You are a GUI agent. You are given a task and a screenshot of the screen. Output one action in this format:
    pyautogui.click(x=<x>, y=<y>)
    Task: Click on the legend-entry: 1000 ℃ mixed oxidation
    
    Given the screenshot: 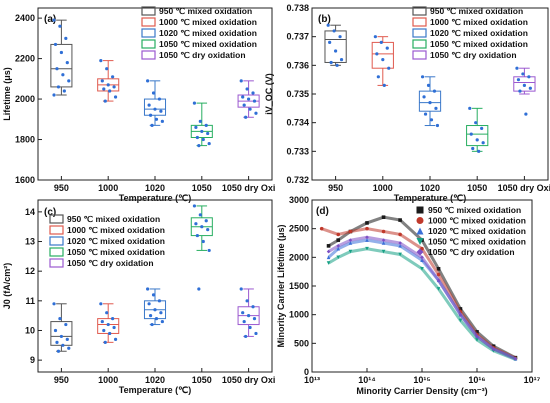 What is the action you would take?
    pyautogui.click(x=477, y=221)
    